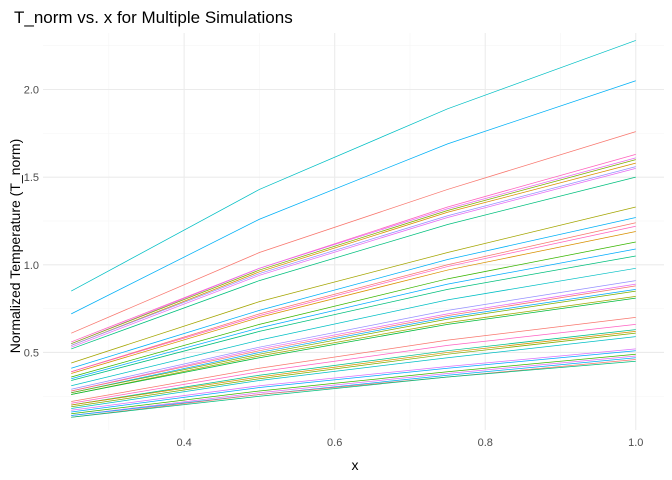 The height and width of the screenshot is (480, 672). I want to click on x-tick-label: 0.4, so click(183, 443).